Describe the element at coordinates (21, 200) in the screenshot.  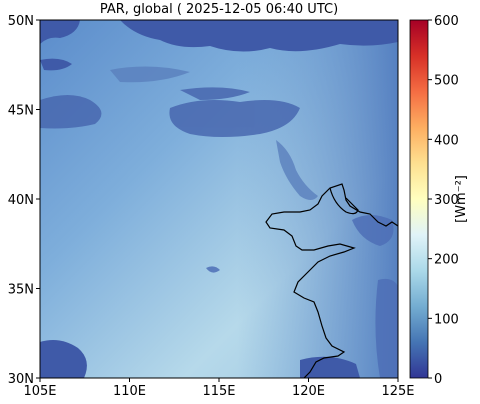
I see `lat-tick-label: 40N` at that location.